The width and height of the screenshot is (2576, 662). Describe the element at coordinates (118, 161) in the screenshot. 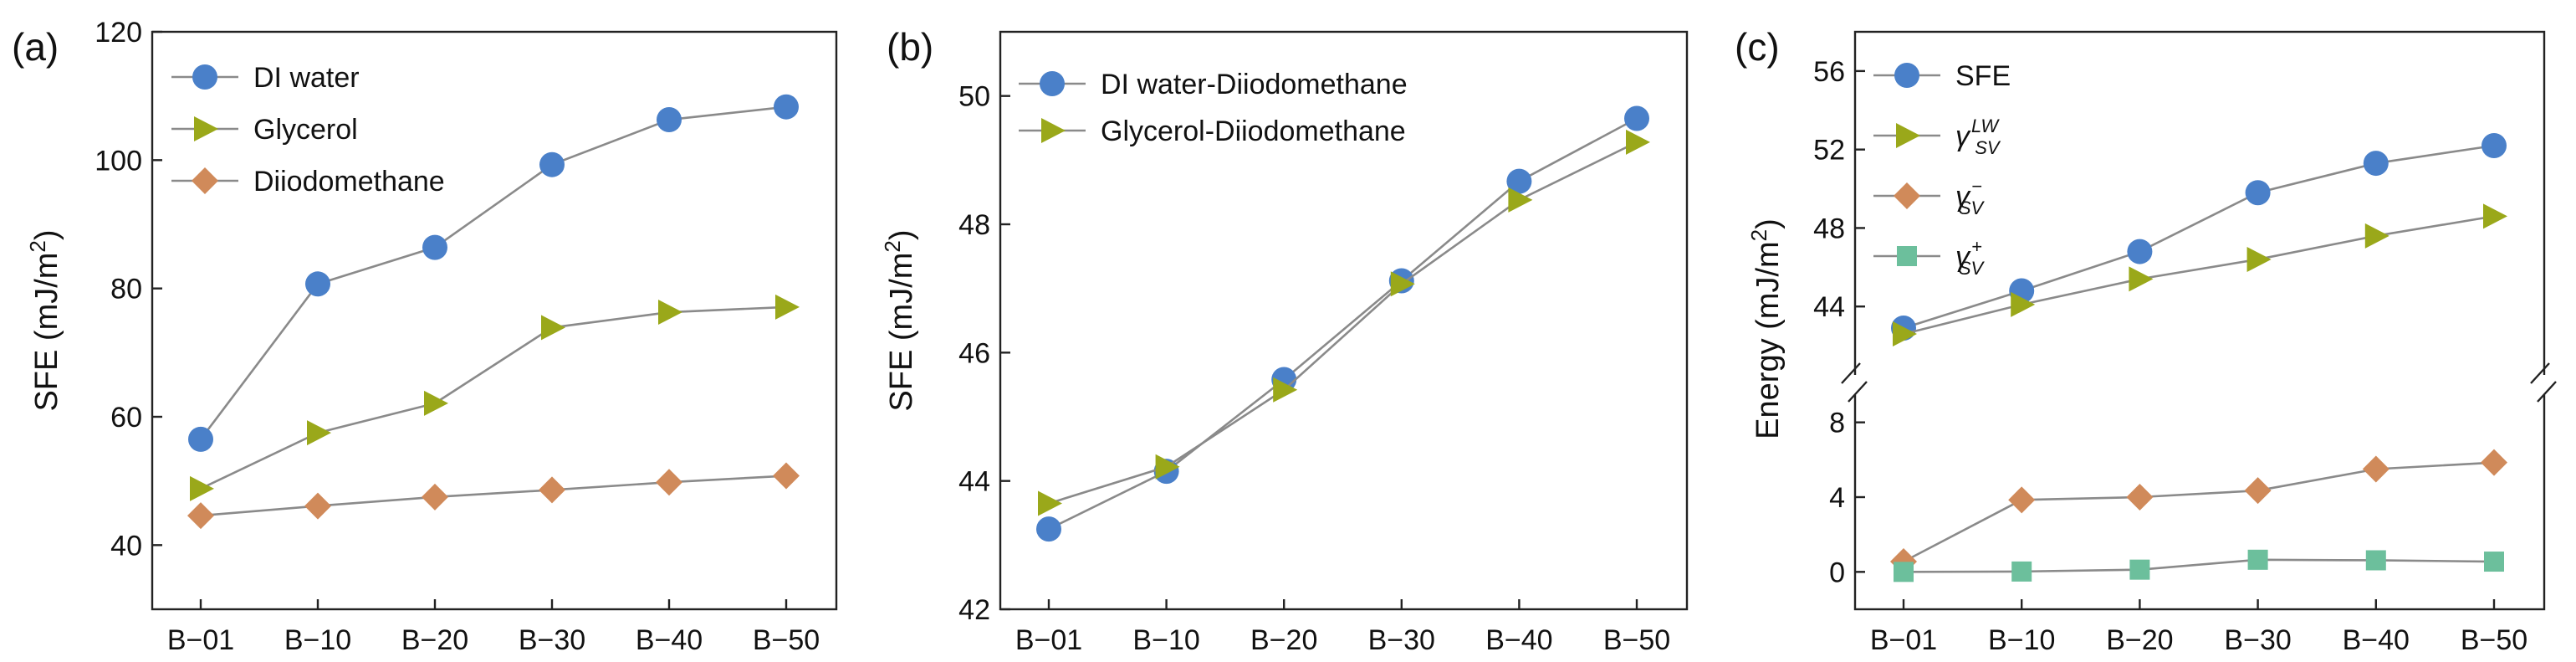

I see `y-tick-label: 100` at that location.